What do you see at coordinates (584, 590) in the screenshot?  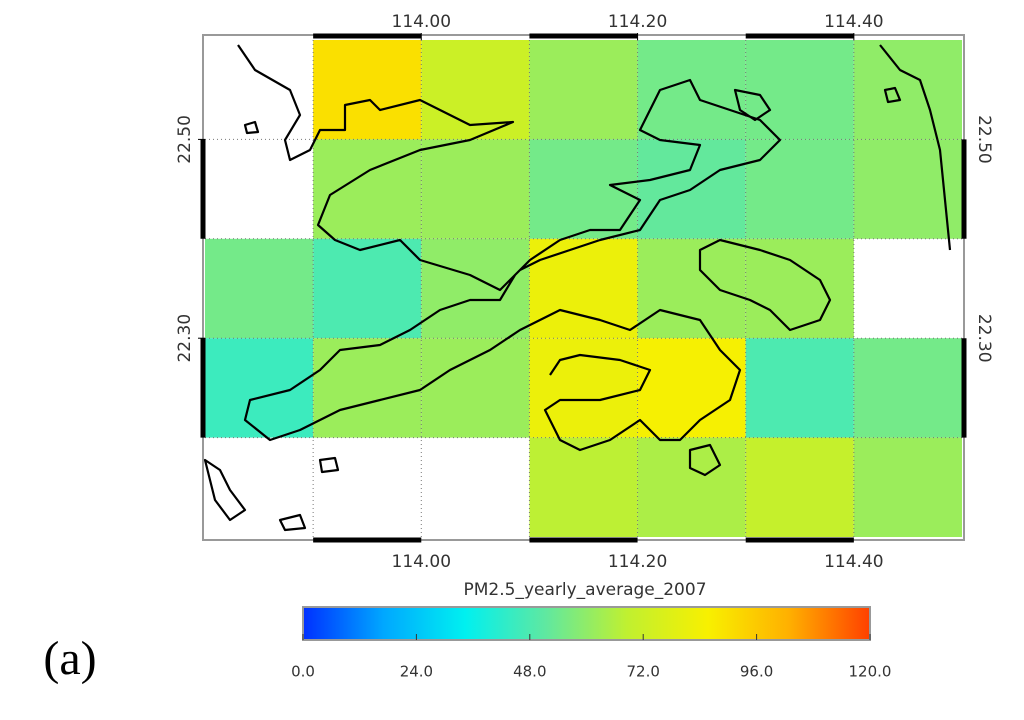 I see `chart-title: PM2.5_yearly_average_2007` at bounding box center [584, 590].